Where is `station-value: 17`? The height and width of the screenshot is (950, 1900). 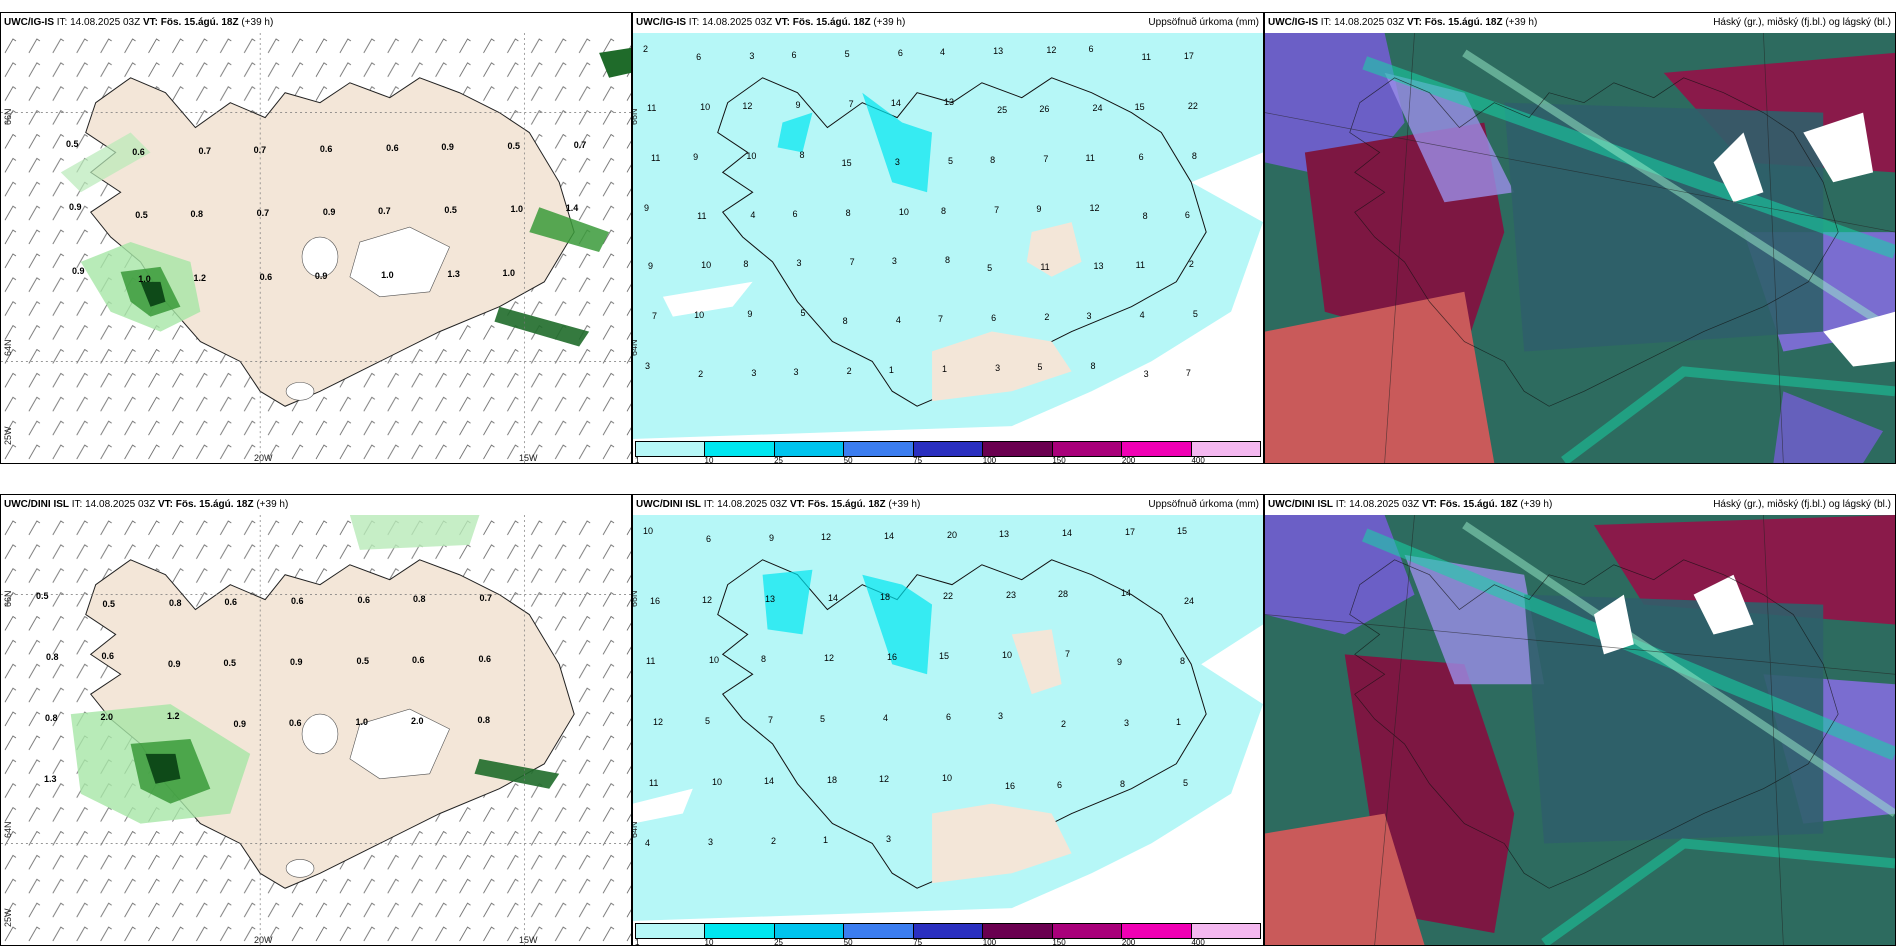
station-value: 17 is located at coordinates (1188, 56).